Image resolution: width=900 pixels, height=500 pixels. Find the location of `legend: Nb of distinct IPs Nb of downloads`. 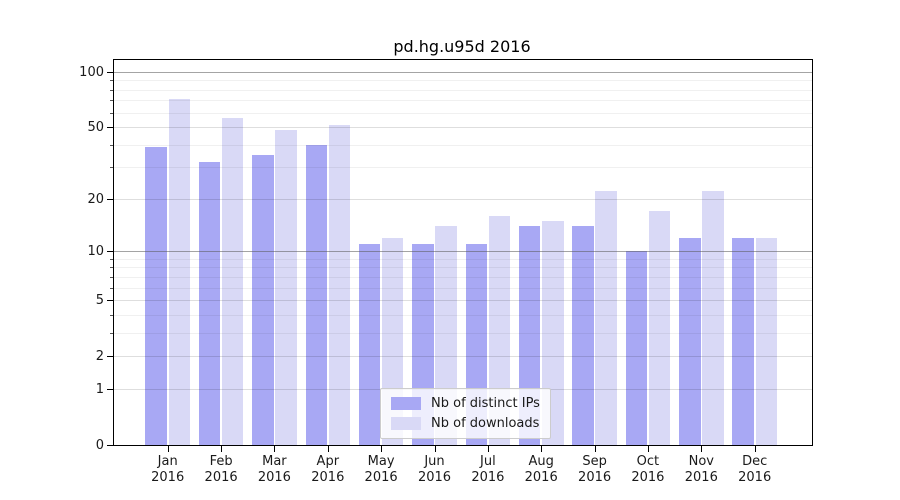

legend: Nb of distinct IPs Nb of downloads is located at coordinates (465, 413).